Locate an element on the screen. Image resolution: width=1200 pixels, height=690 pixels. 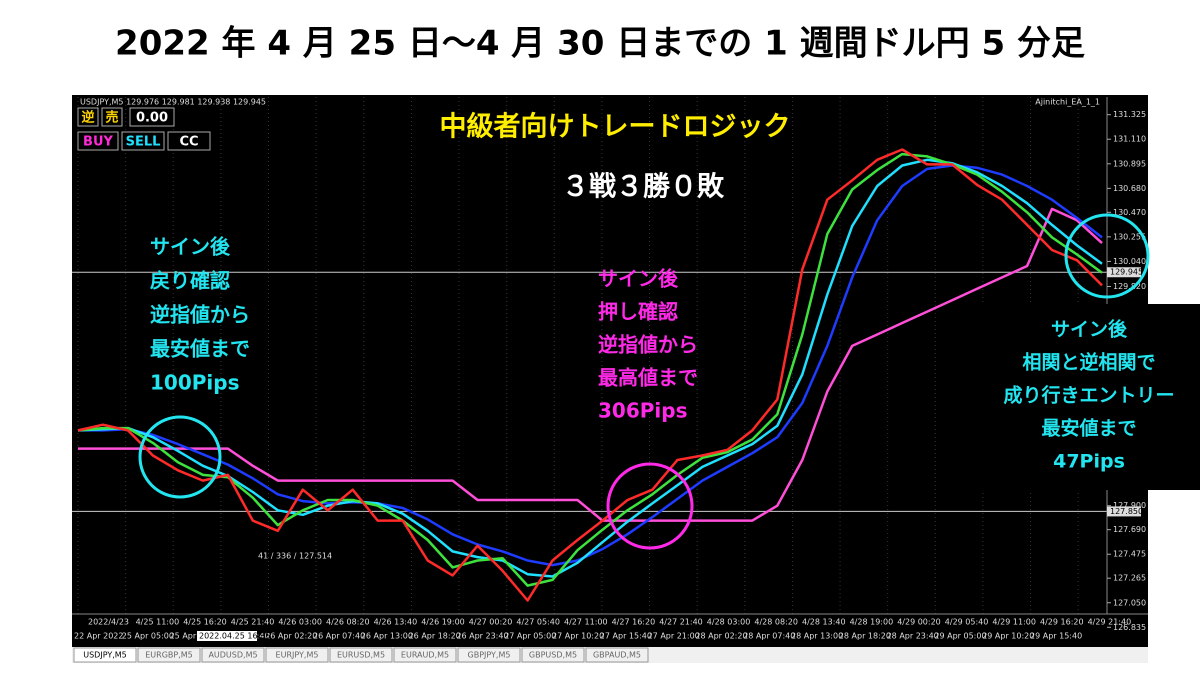
cursor-time-bg is located at coordinates (227, 636).